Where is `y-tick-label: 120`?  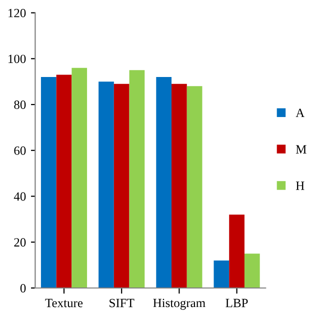
y-tick-label: 120 is located at coordinates (17, 13).